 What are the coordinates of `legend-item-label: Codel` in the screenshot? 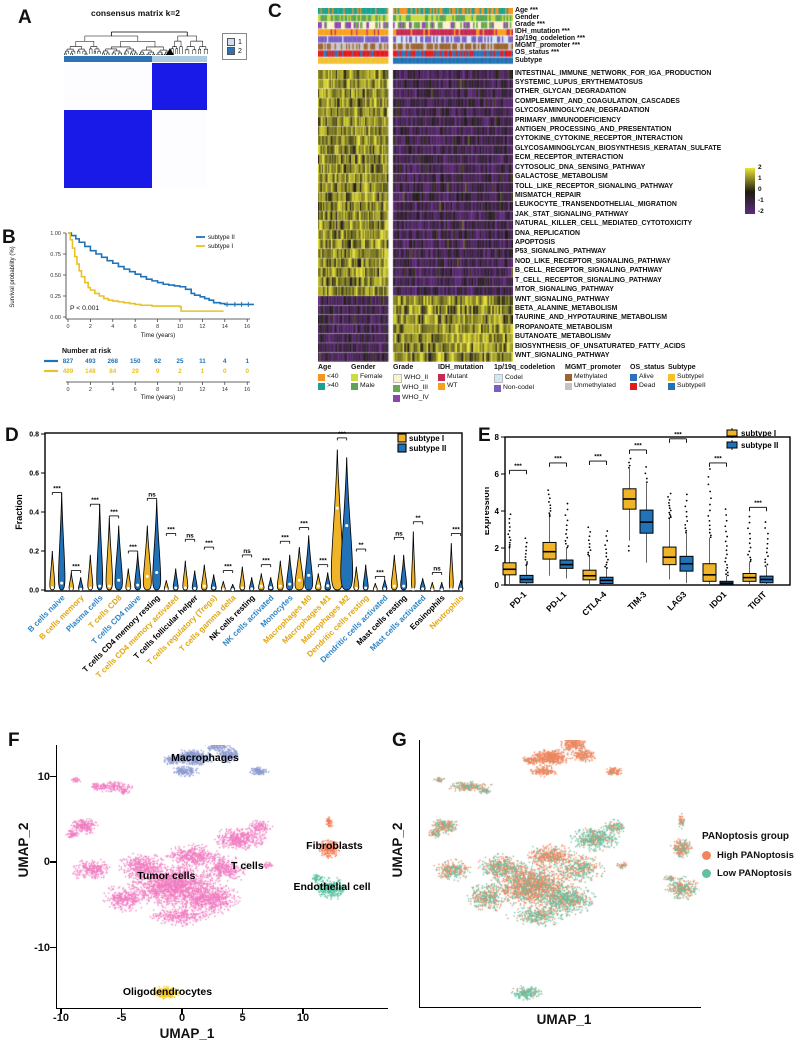 It's located at (514, 377).